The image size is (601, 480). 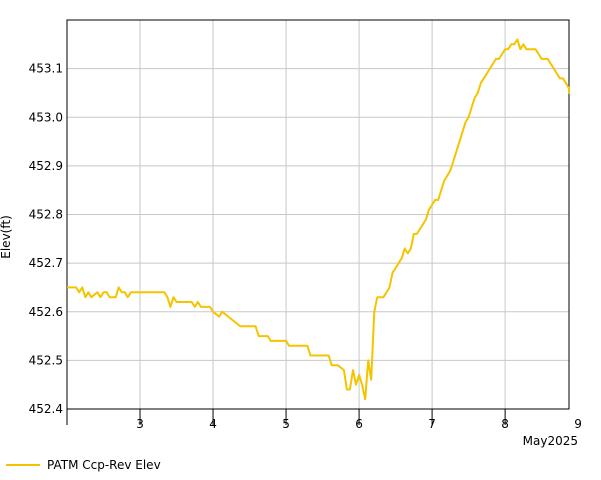 I want to click on y-tick-label: 452.7, so click(x=46, y=263).